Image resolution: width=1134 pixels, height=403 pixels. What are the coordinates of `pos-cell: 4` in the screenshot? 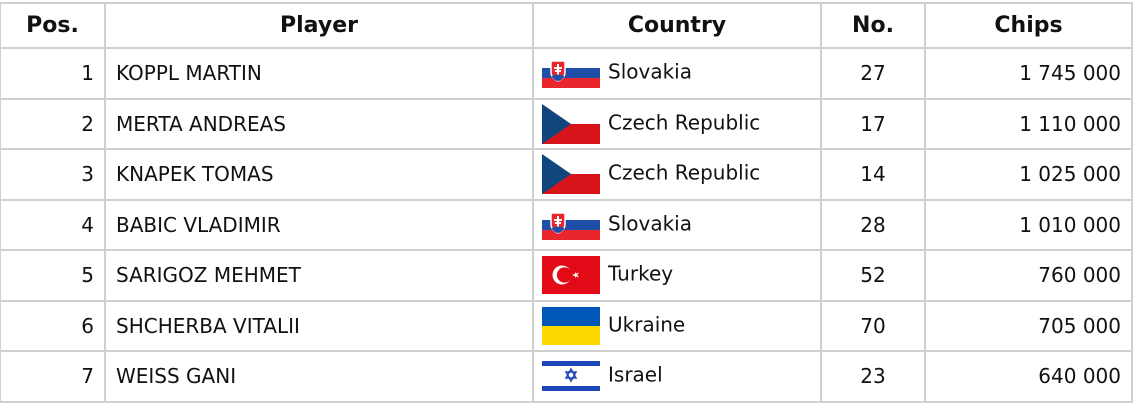 It's located at (53, 224).